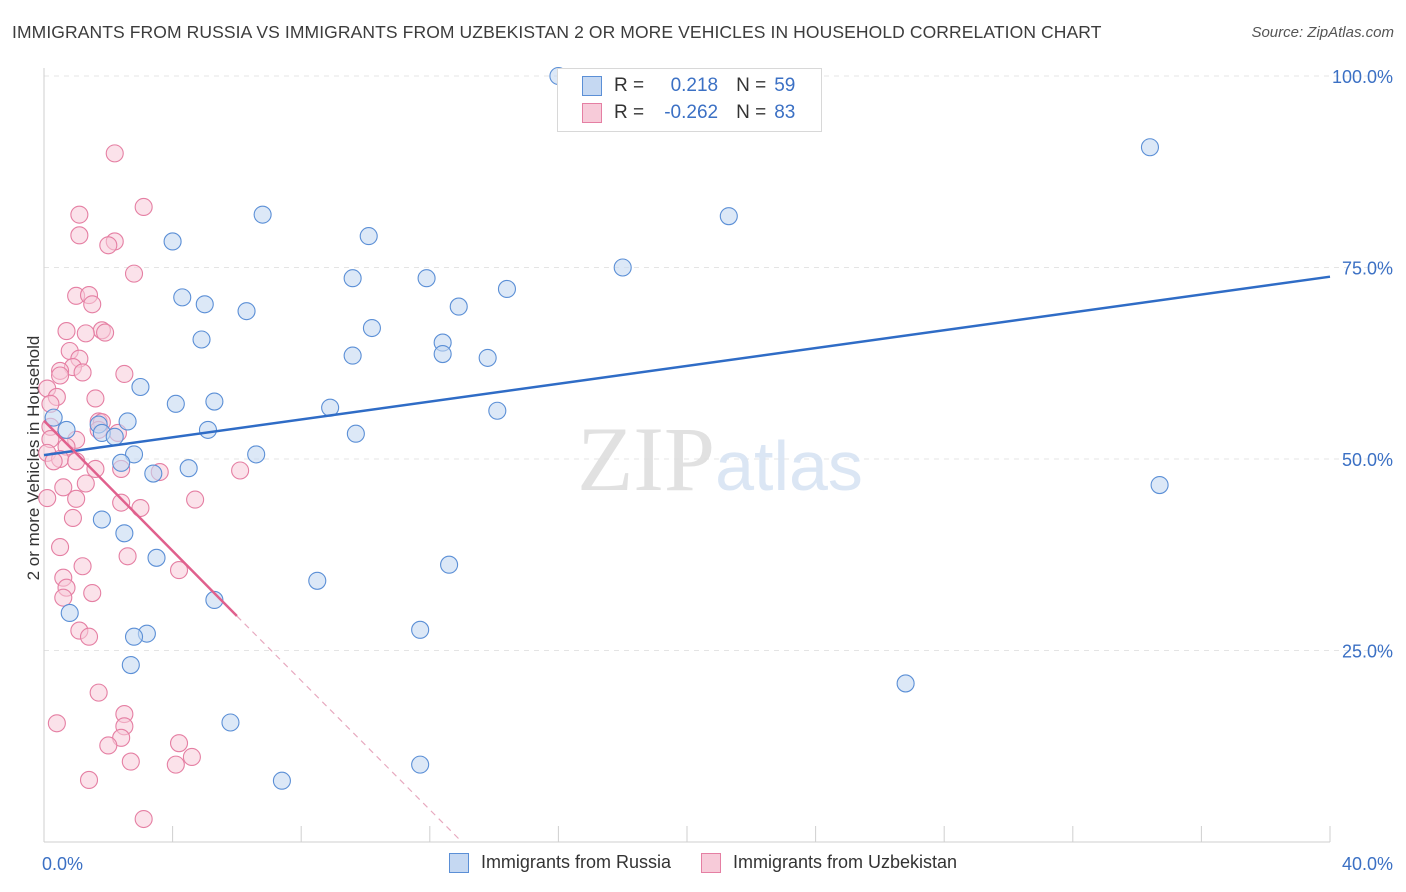 The image size is (1406, 892). What do you see at coordinates (1367, 864) in the screenshot?
I see `x-tick-label-max: 40.0%` at bounding box center [1367, 864].